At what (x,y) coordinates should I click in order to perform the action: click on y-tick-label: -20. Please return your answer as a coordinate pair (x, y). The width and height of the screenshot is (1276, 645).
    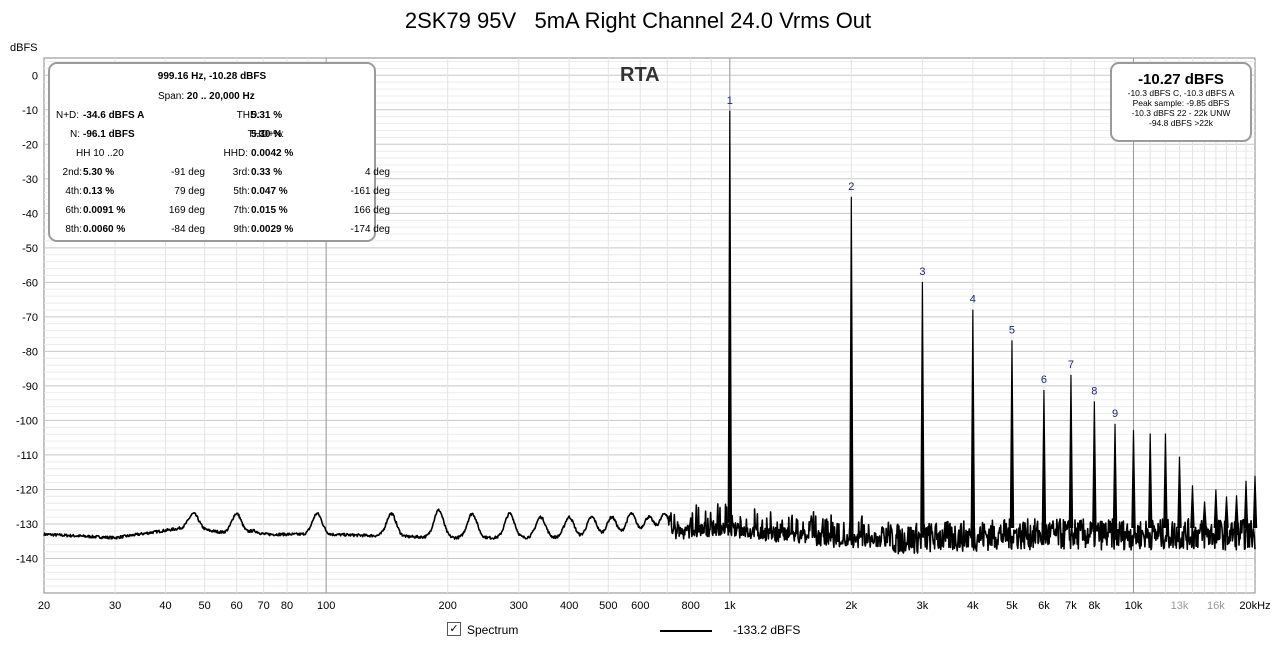
    Looking at the image, I should click on (30, 145).